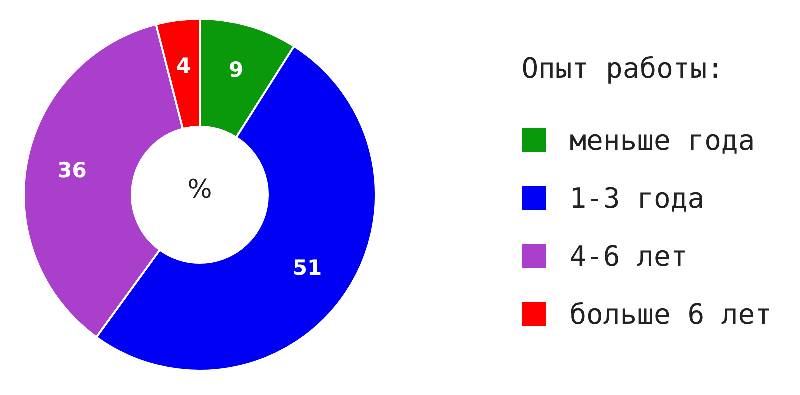 The height and width of the screenshot is (395, 800). What do you see at coordinates (663, 140) in the screenshot?
I see `legend-label: меньше года` at bounding box center [663, 140].